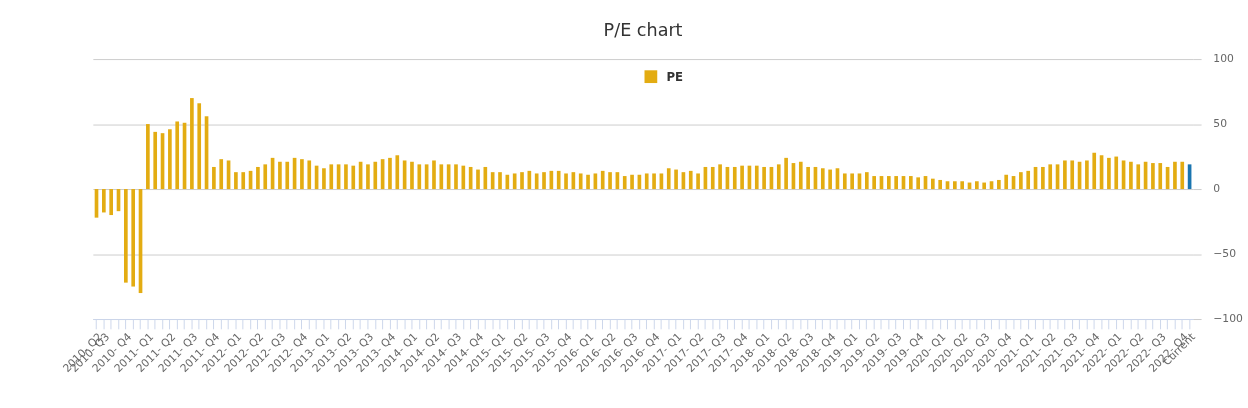 This screenshot has width=1248, height=408. Describe the element at coordinates (643, 29) in the screenshot. I see `chart-title: P/E chart` at that location.